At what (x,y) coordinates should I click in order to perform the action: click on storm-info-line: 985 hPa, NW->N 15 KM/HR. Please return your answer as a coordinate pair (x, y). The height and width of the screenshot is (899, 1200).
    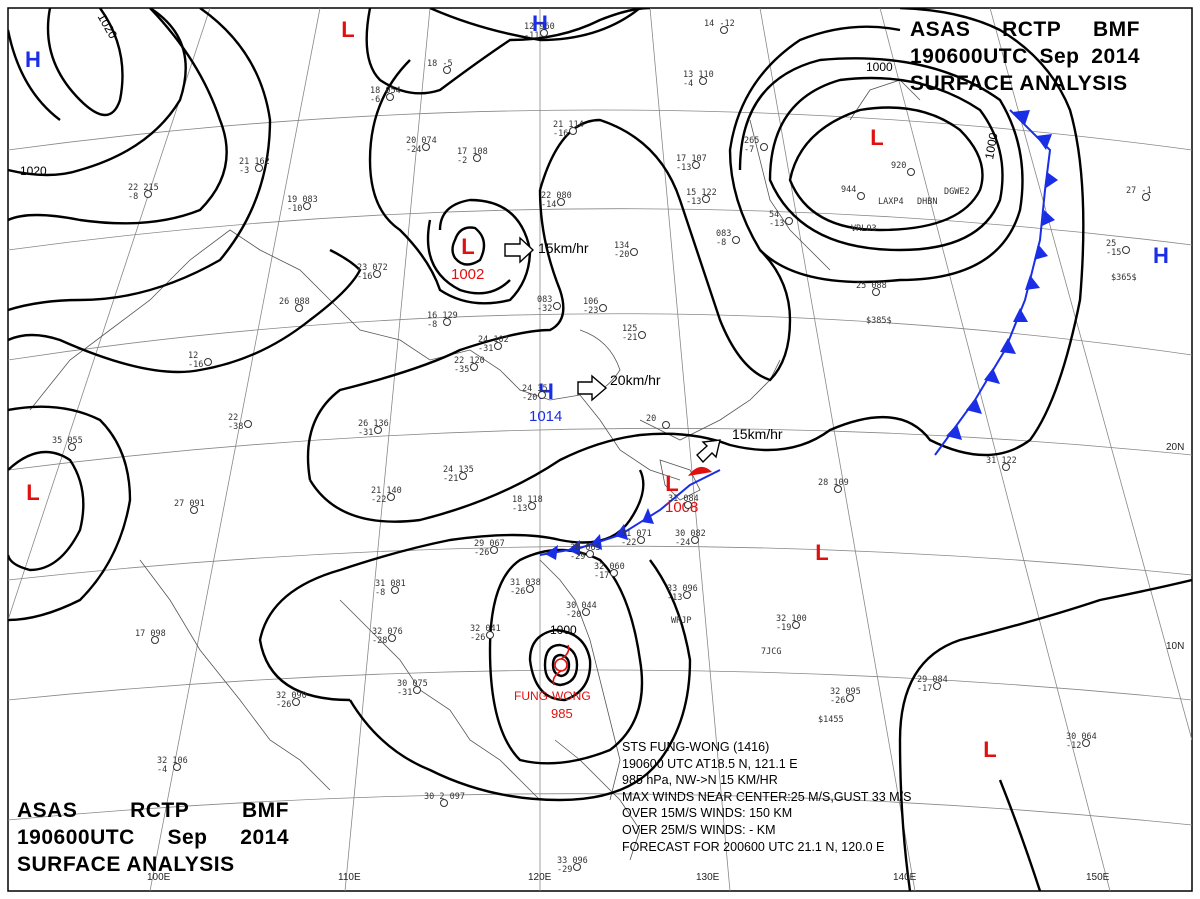
    Looking at the image, I should click on (700, 780).